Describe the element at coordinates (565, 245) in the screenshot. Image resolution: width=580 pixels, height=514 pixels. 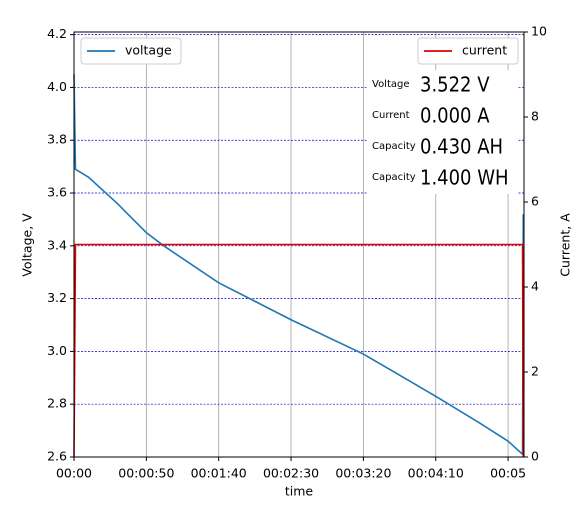
I see `y2-axis-label: Current, A` at that location.